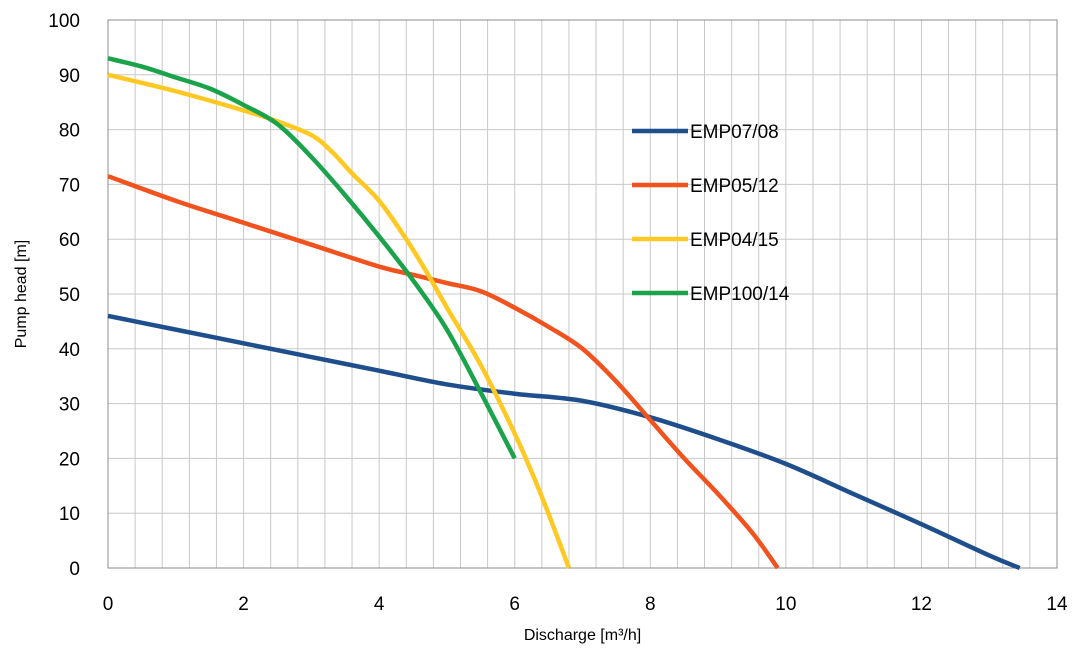  I want to click on y-axis-title: Pump head [m], so click(21, 294).